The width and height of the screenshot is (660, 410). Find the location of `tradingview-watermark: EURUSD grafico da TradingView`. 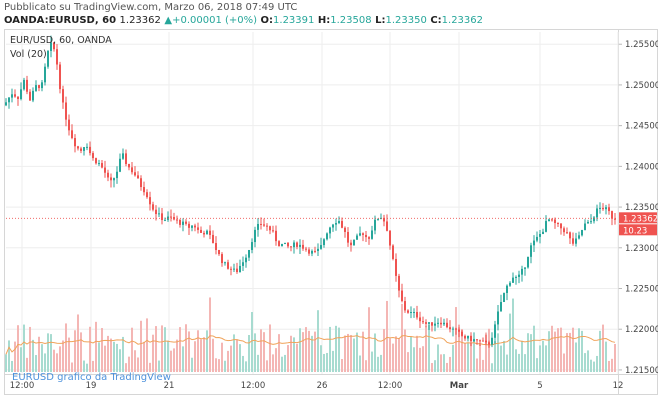

tradingview-watermark: EURUSD grafico da TradingView is located at coordinates (91, 377).